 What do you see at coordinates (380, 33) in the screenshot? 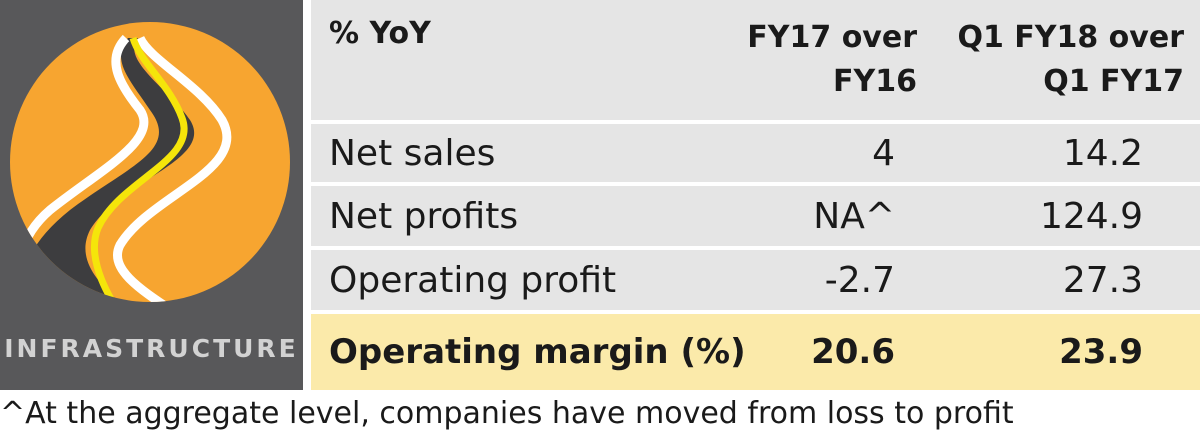
I see `header-label: % YoY` at bounding box center [380, 33].